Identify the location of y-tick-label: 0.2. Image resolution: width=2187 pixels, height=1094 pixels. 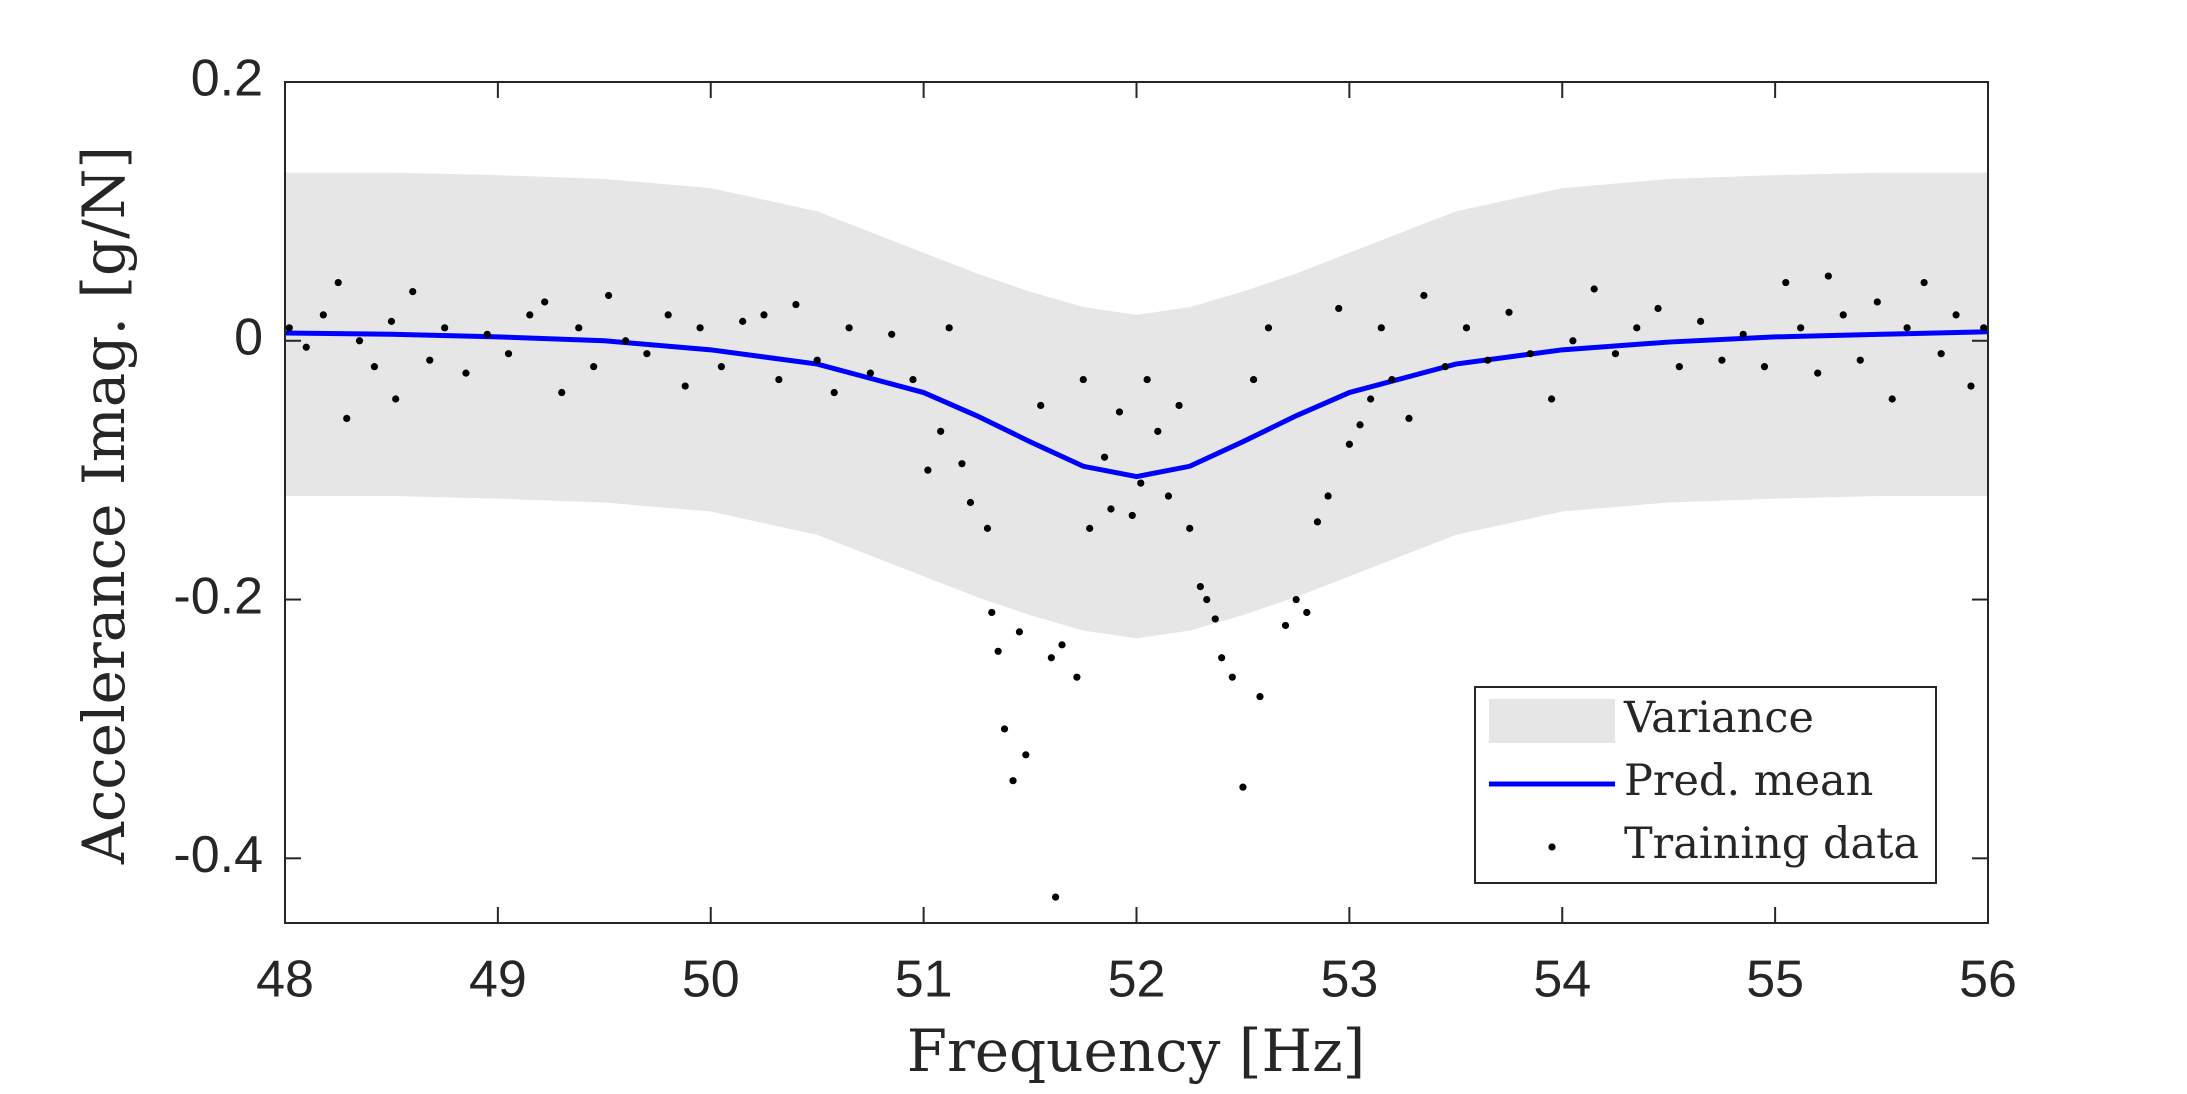
(227, 79).